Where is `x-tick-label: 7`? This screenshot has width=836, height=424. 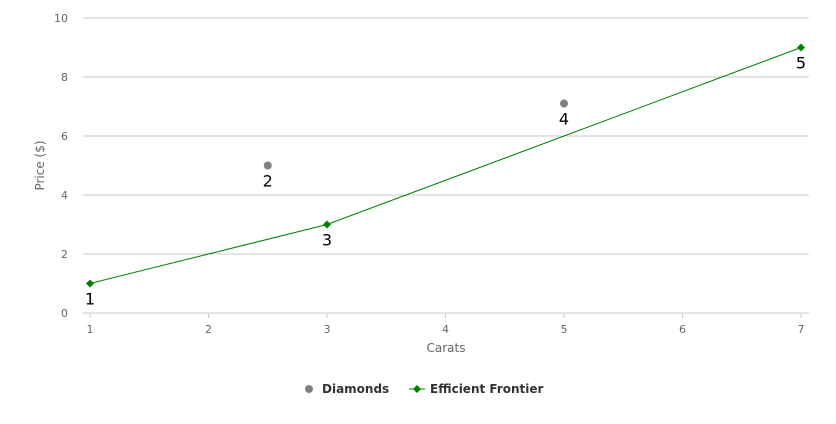 x-tick-label: 7 is located at coordinates (801, 329).